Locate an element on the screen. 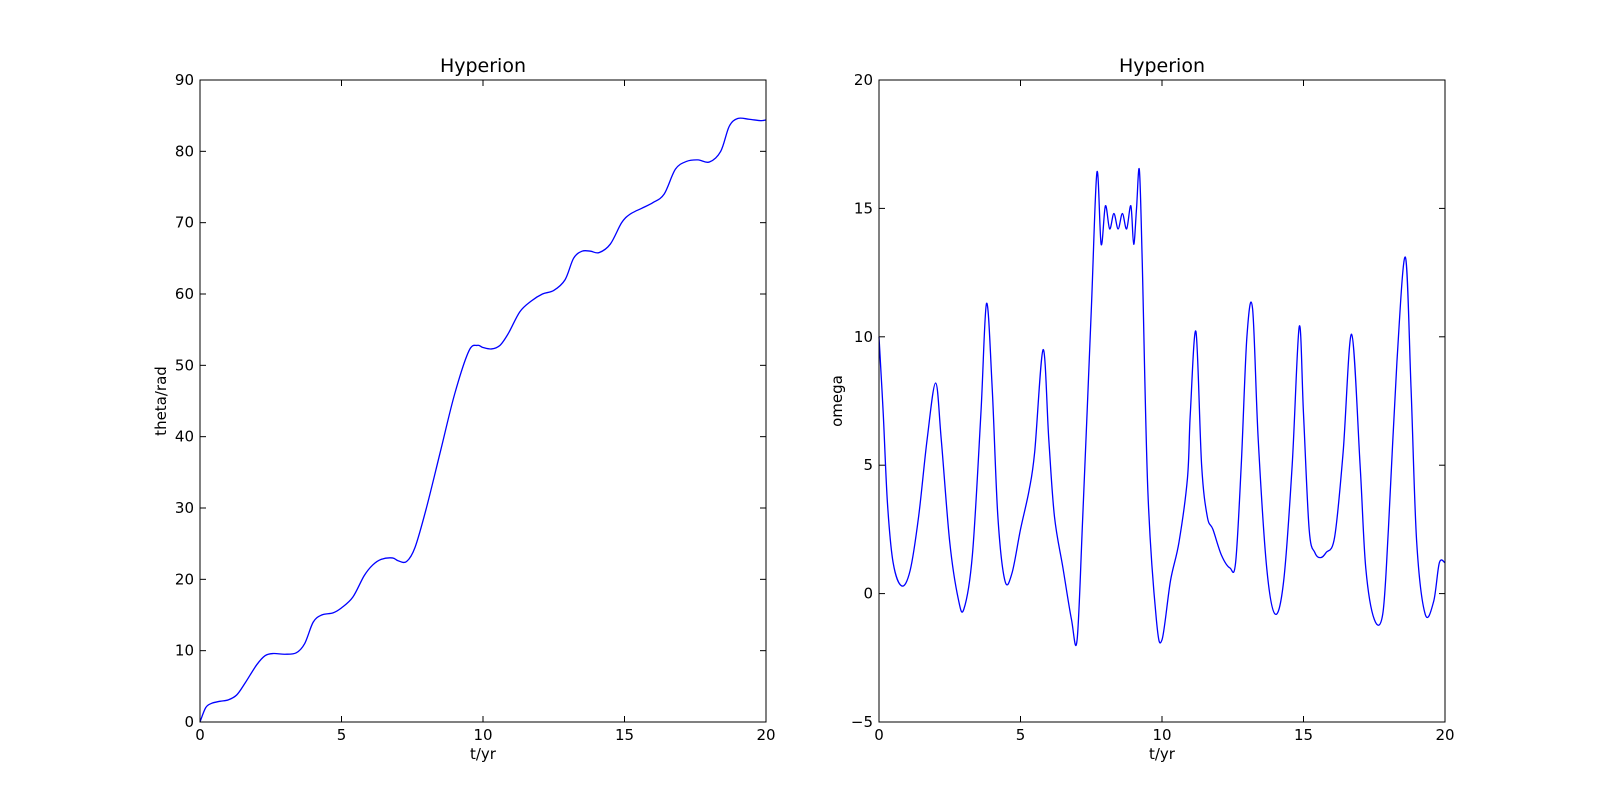  omega-y-tick-label: 20 is located at coordinates (863, 80).